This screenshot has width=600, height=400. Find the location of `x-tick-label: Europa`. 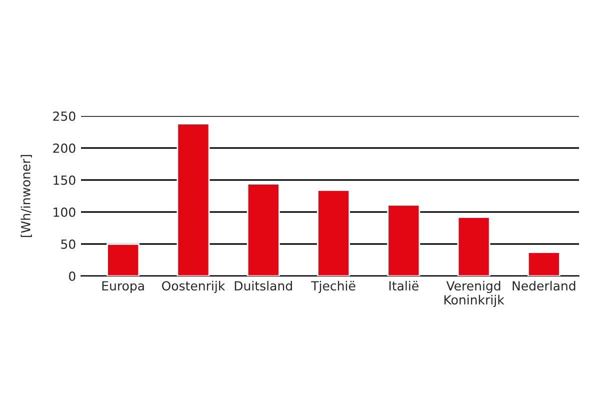

x-tick-label: Europa is located at coordinates (123, 287).